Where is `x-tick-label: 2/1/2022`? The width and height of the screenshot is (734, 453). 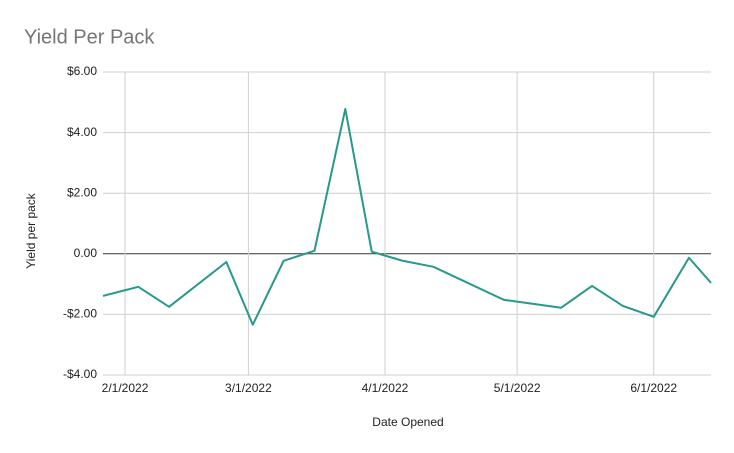 x-tick-label: 2/1/2022 is located at coordinates (125, 388).